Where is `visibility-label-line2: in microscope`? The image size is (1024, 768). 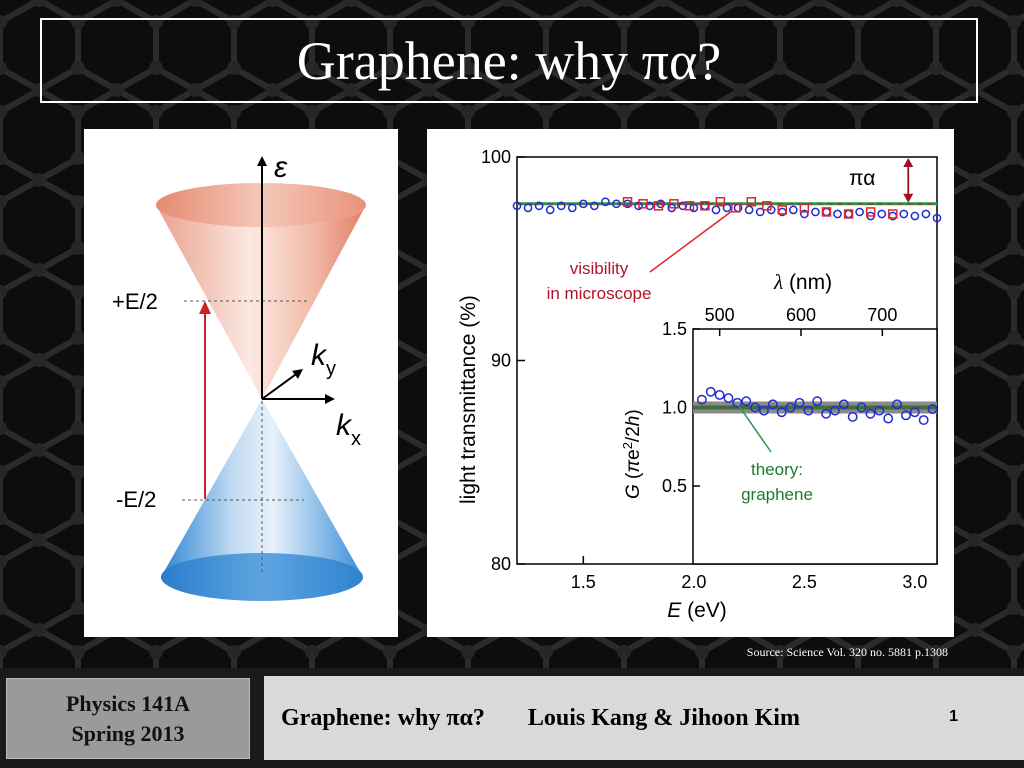 visibility-label-line2: in microscope is located at coordinates (599, 293).